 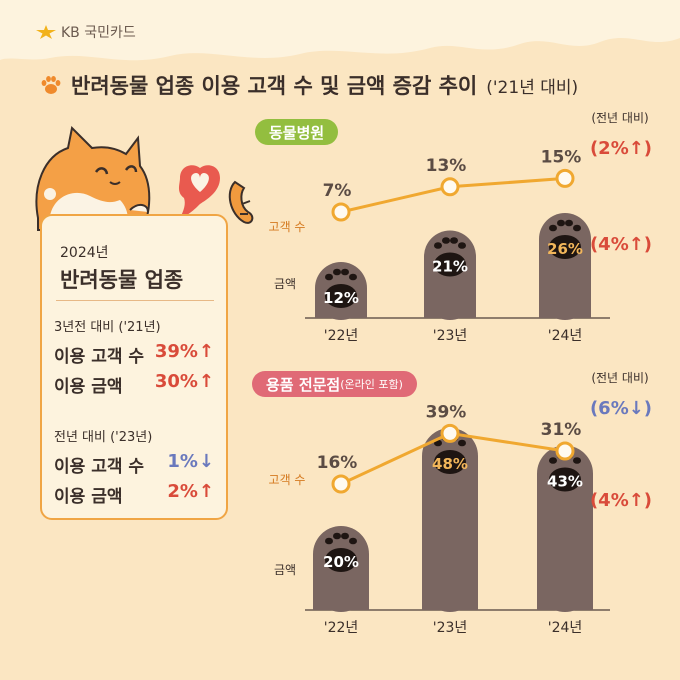 What do you see at coordinates (561, 430) in the screenshot?
I see `customer-value-label: 31%` at bounding box center [561, 430].